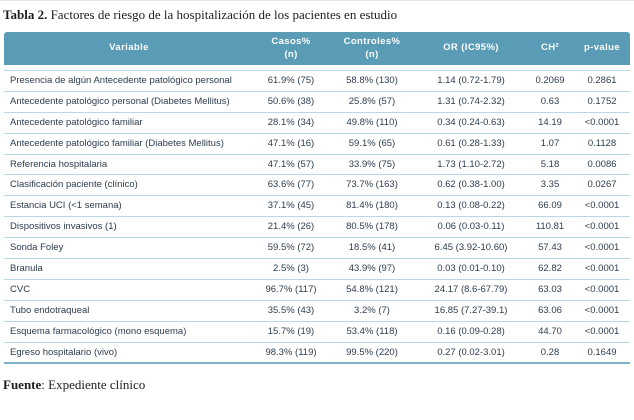  I want to click on cell-controles: 58.8% (130), so click(372, 80).